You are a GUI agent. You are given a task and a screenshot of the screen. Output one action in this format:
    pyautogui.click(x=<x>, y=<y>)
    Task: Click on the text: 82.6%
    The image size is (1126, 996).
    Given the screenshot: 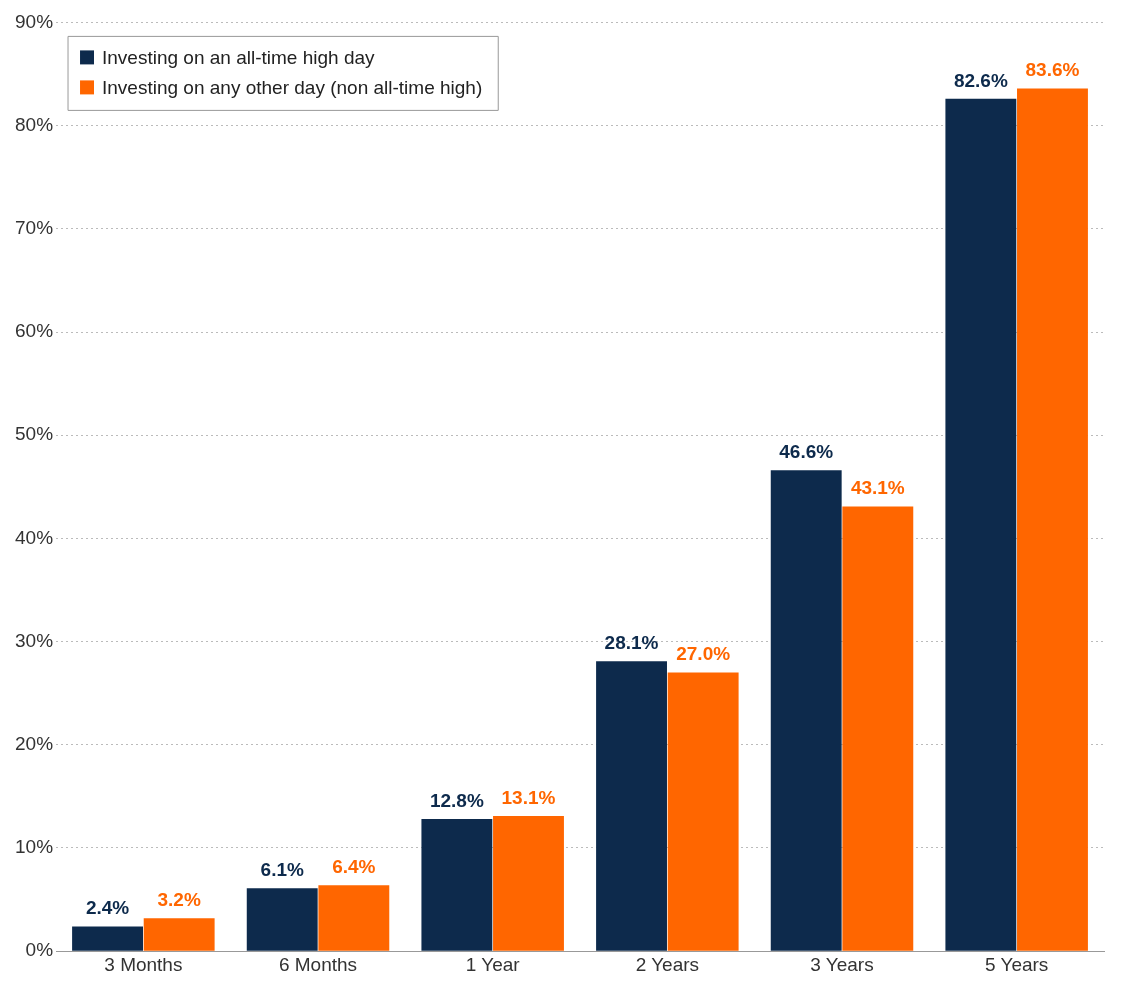 What is the action you would take?
    pyautogui.click(x=980, y=80)
    